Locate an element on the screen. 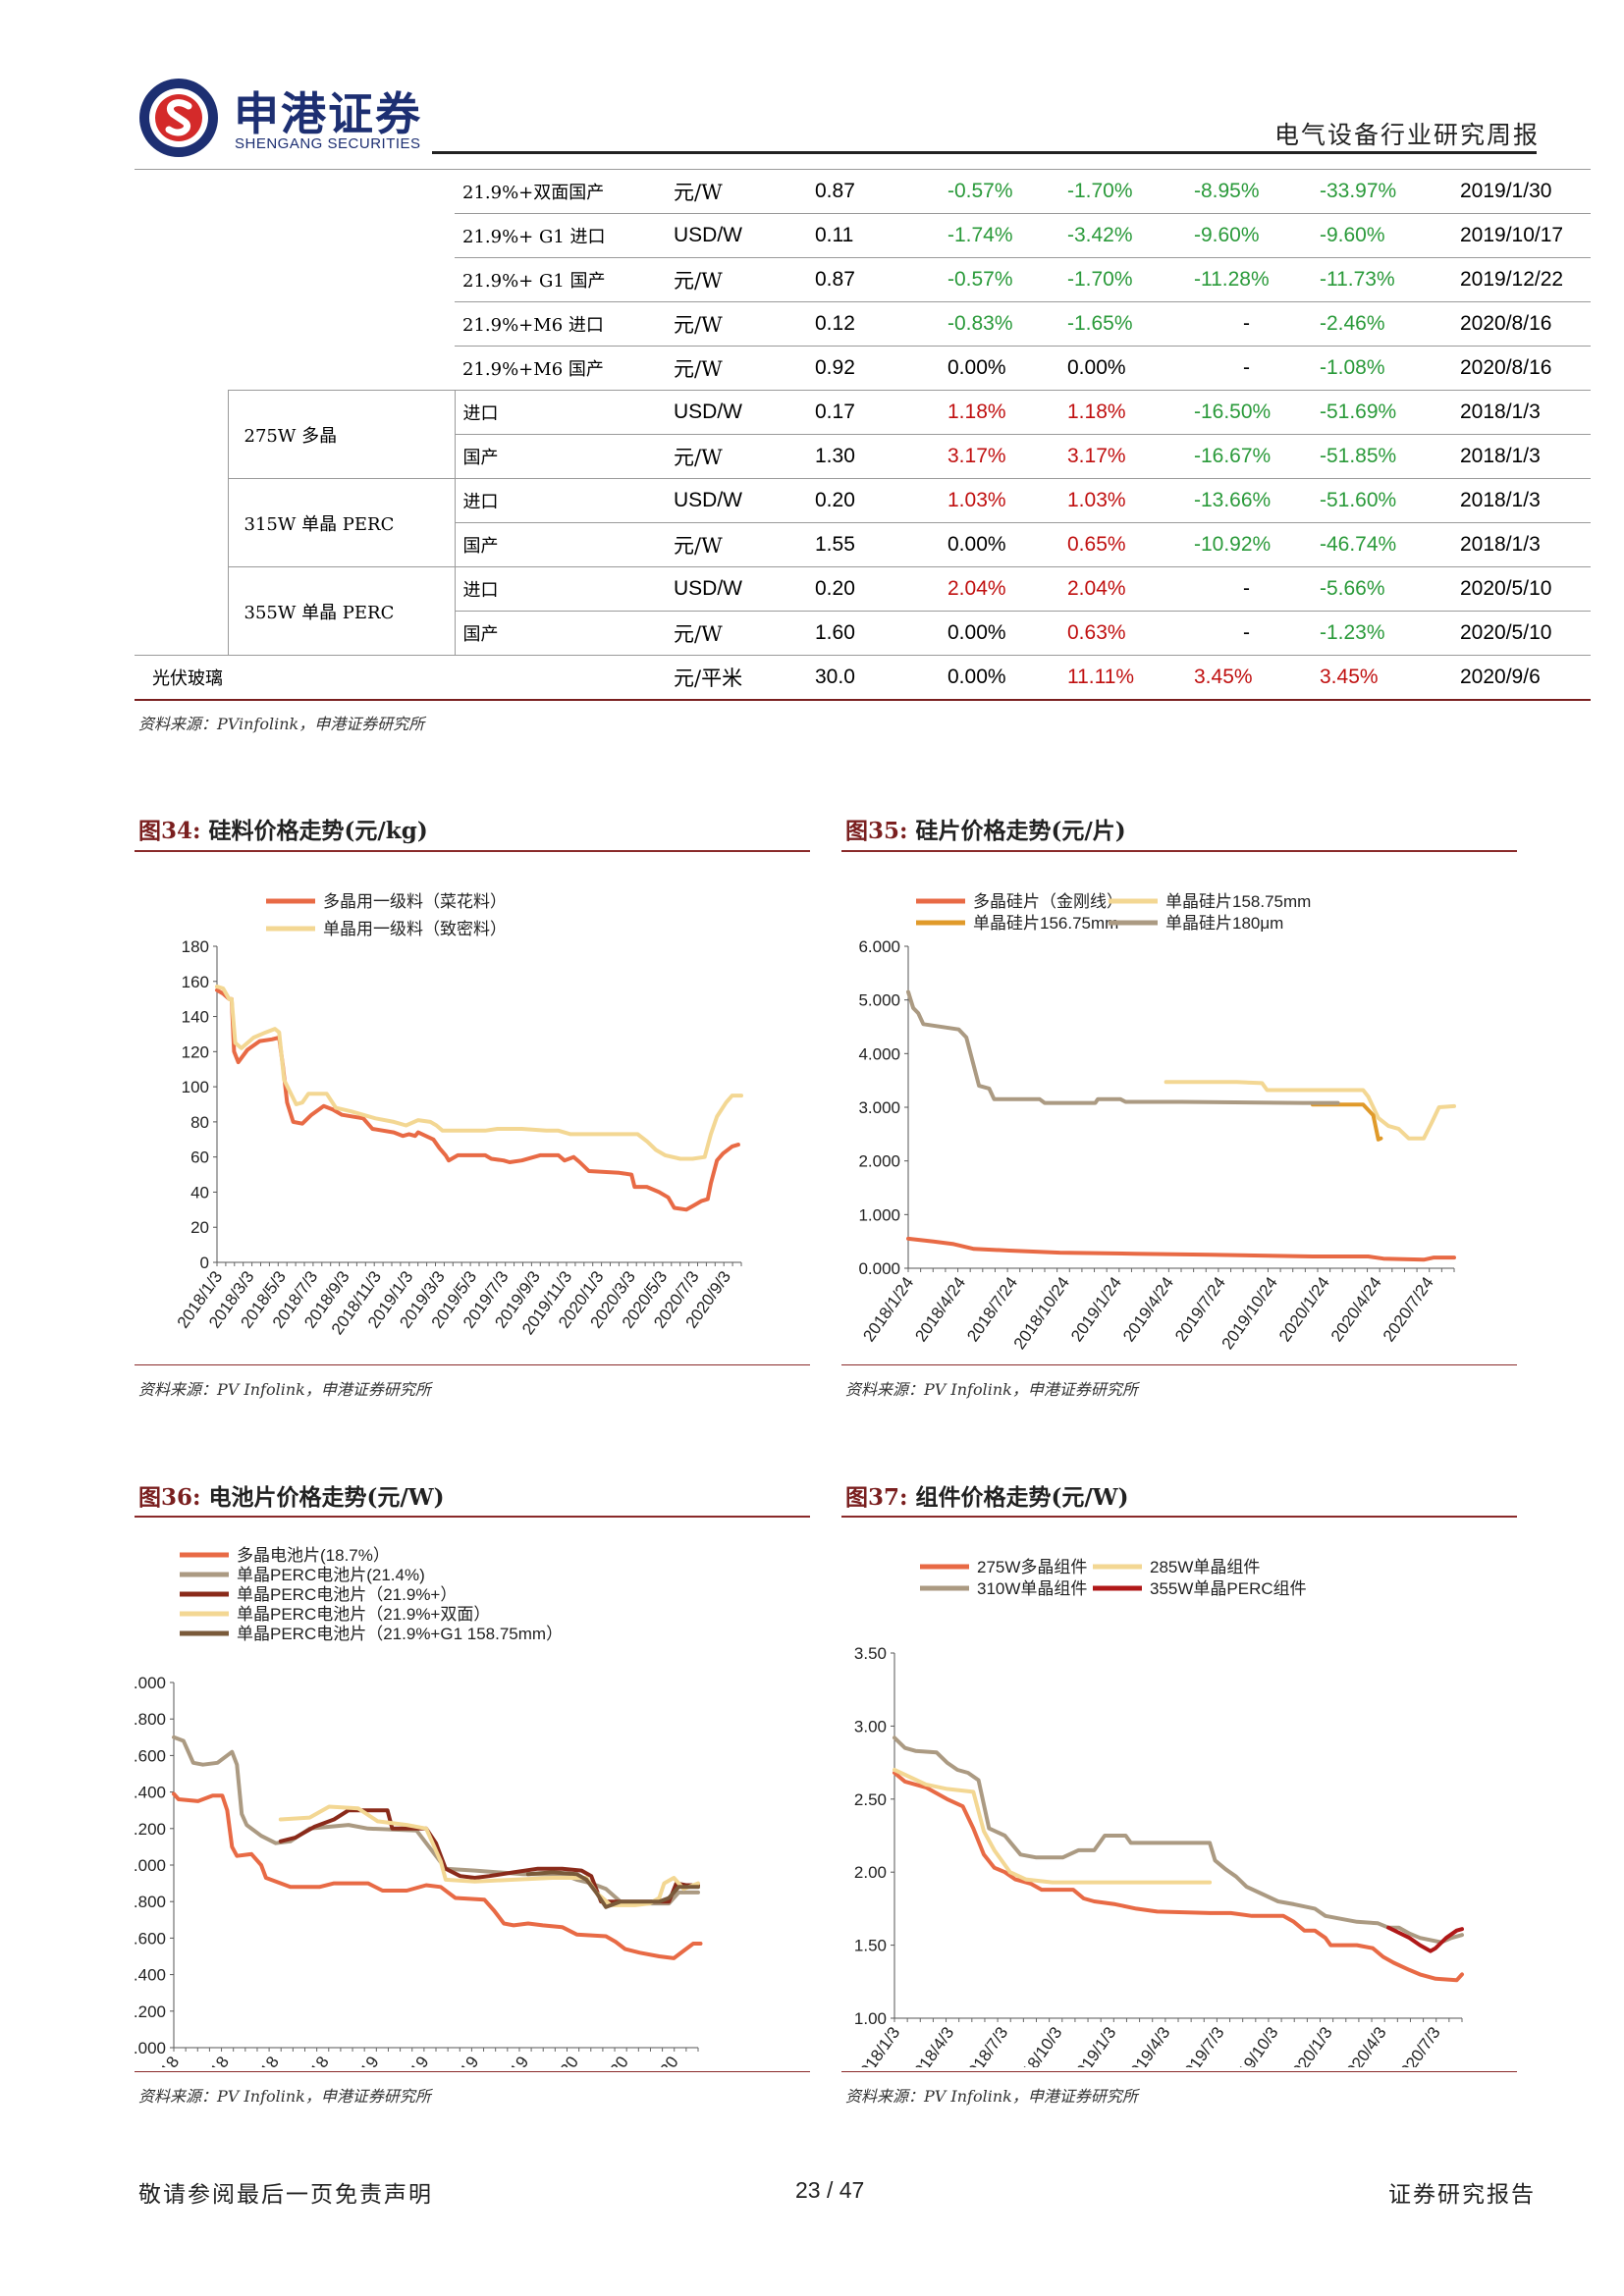 The width and height of the screenshot is (1624, 2296). table-cell-change: -51.85% is located at coordinates (1377, 456).